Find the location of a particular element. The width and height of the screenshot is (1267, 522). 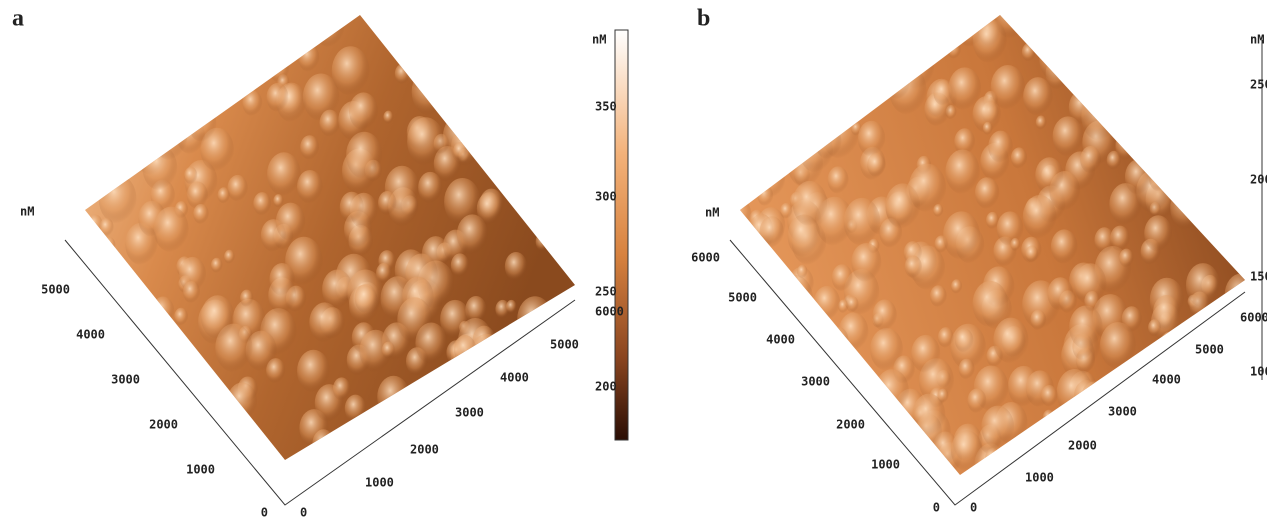

axis-tick-label: 6000 is located at coordinates (1253, 318).